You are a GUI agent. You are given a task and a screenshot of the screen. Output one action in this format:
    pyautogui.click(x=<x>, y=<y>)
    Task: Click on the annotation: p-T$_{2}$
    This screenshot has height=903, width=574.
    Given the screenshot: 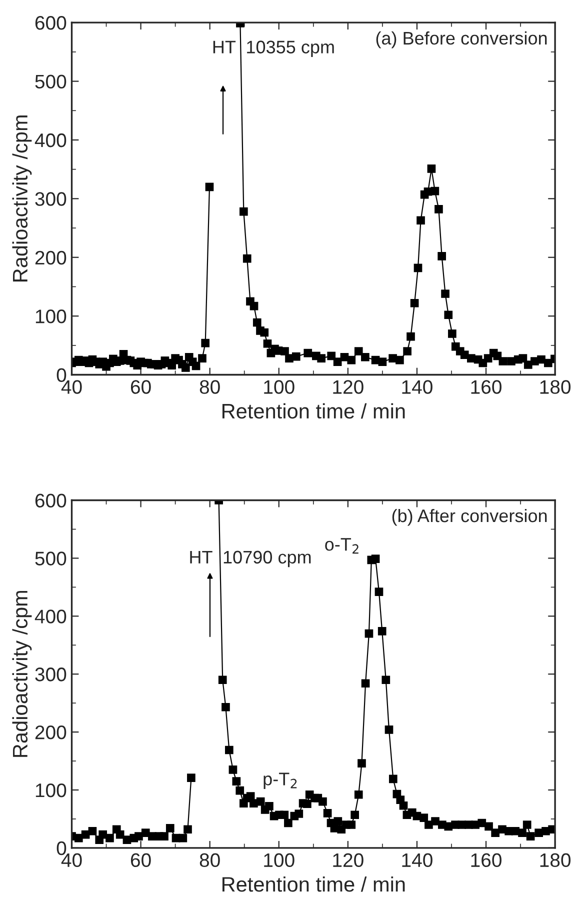 What is the action you would take?
    pyautogui.click(x=280, y=780)
    